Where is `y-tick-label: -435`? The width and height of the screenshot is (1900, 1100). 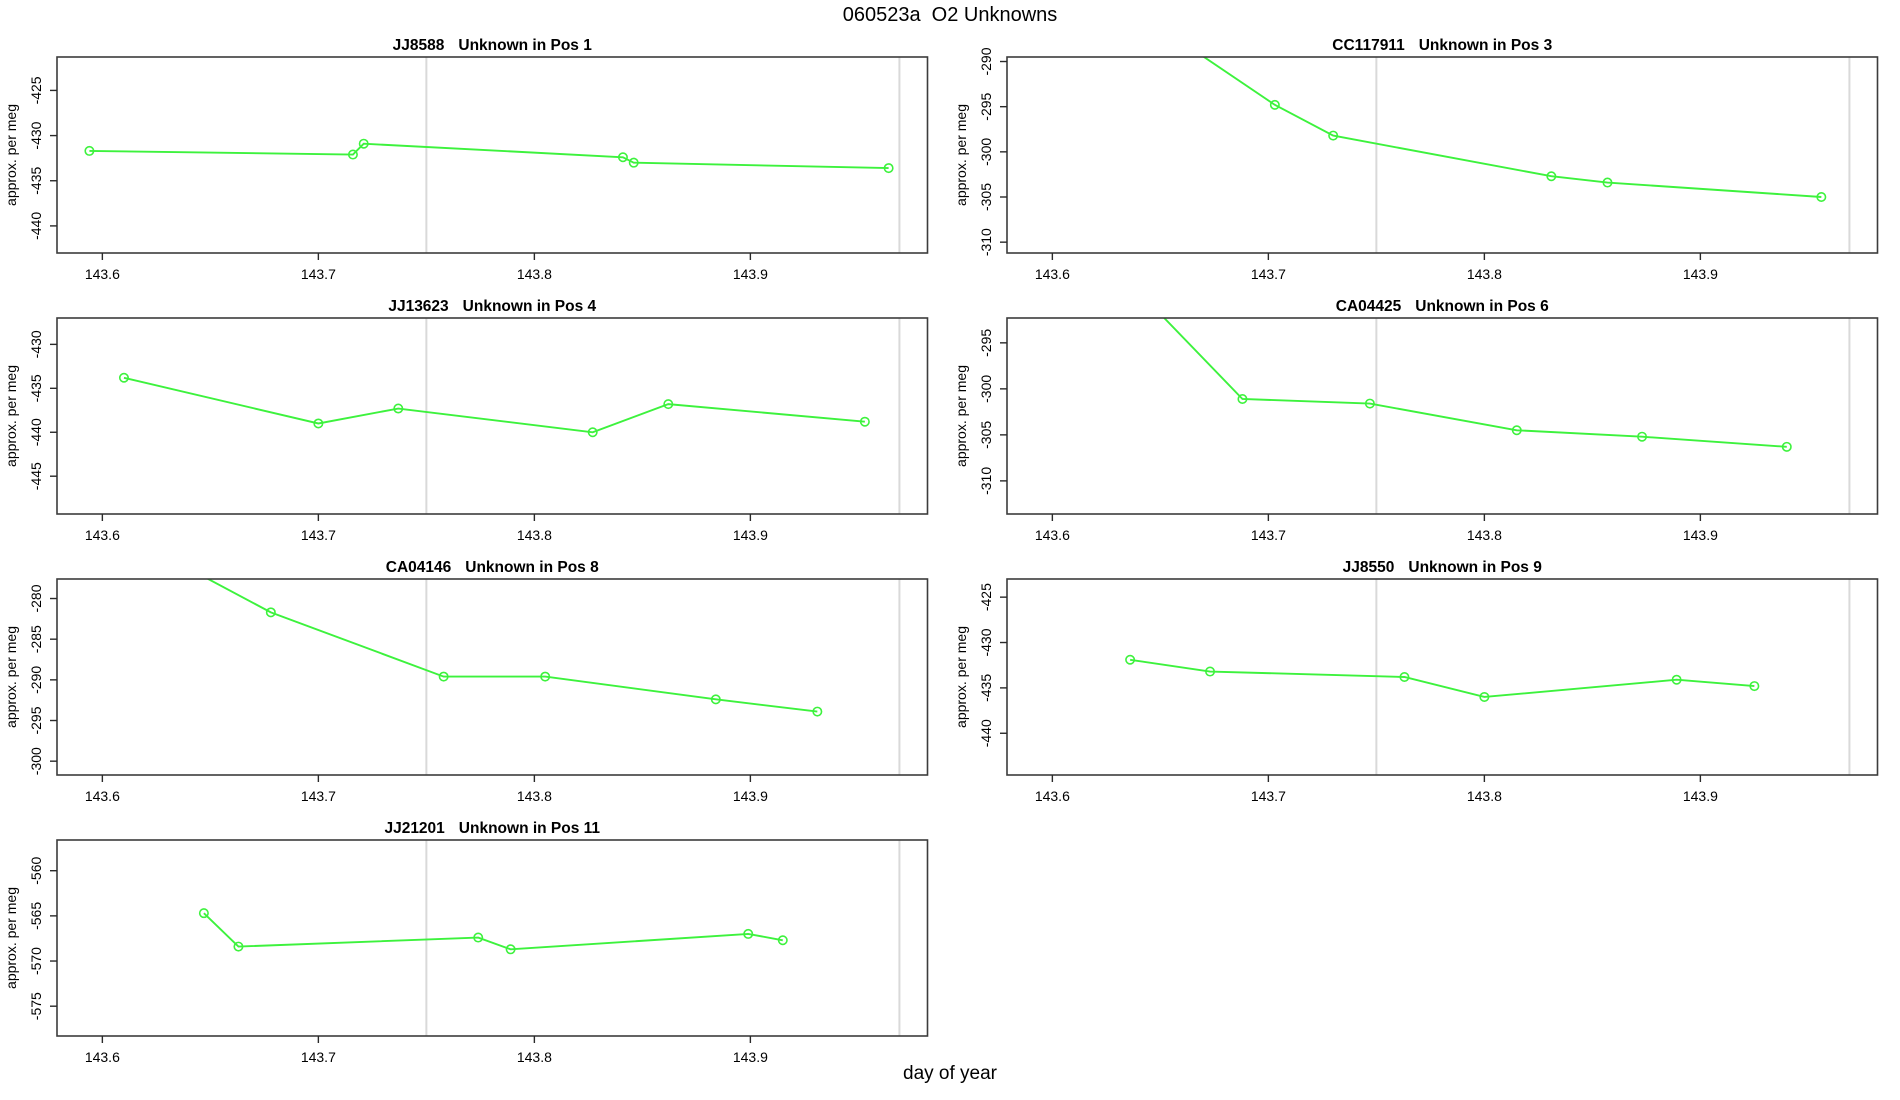
y-tick-label: -435 is located at coordinates (36, 181).